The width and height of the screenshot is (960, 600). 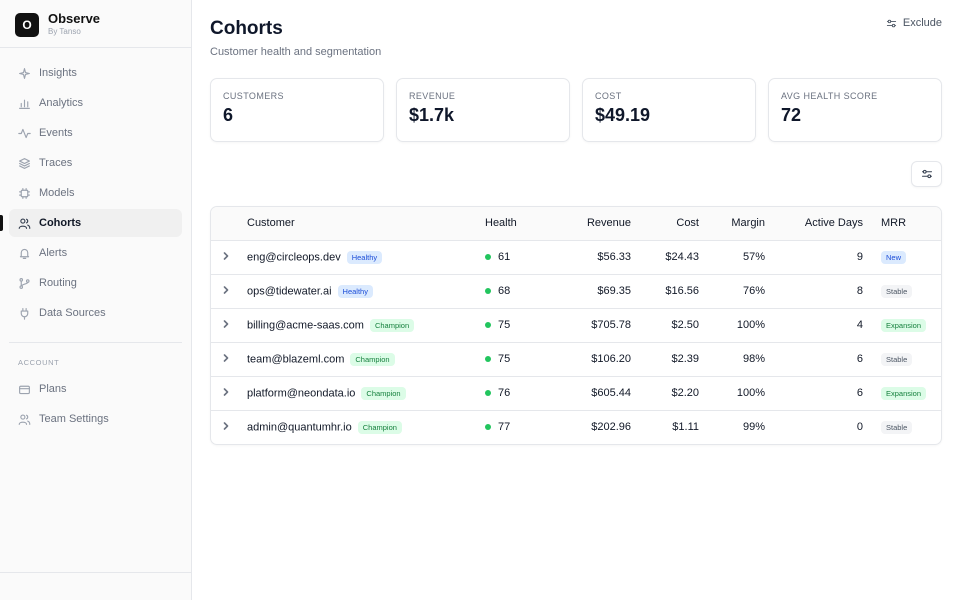 I want to click on cost-cell: $24.43, so click(x=682, y=257).